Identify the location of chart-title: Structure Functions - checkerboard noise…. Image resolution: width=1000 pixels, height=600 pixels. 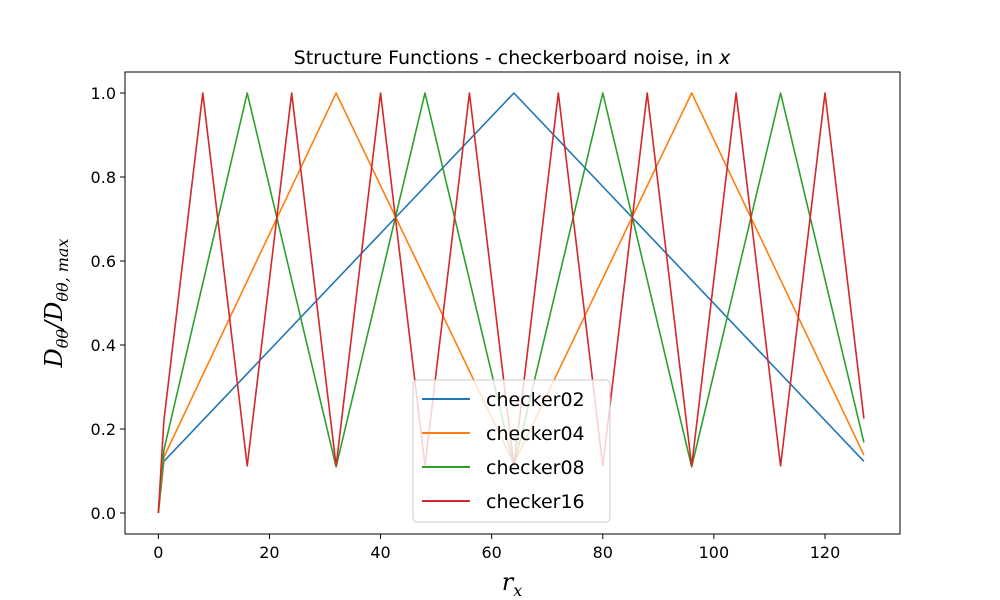
(512, 58).